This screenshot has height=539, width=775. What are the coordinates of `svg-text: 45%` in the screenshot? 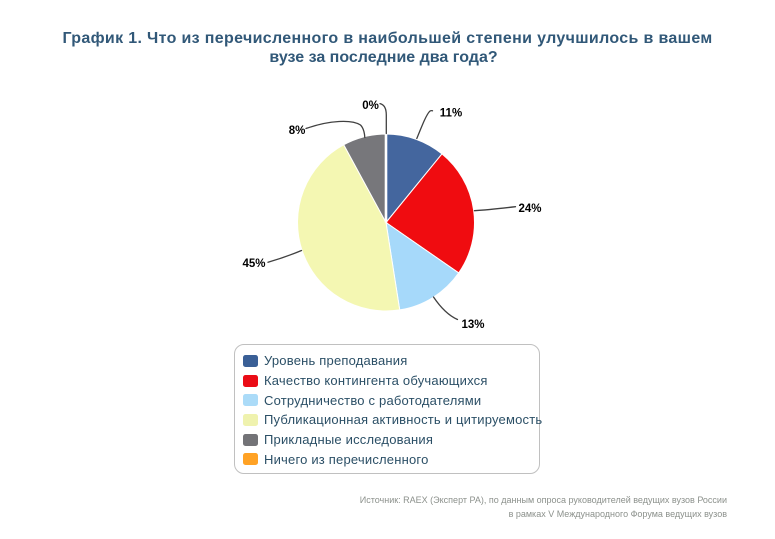 It's located at (253, 264).